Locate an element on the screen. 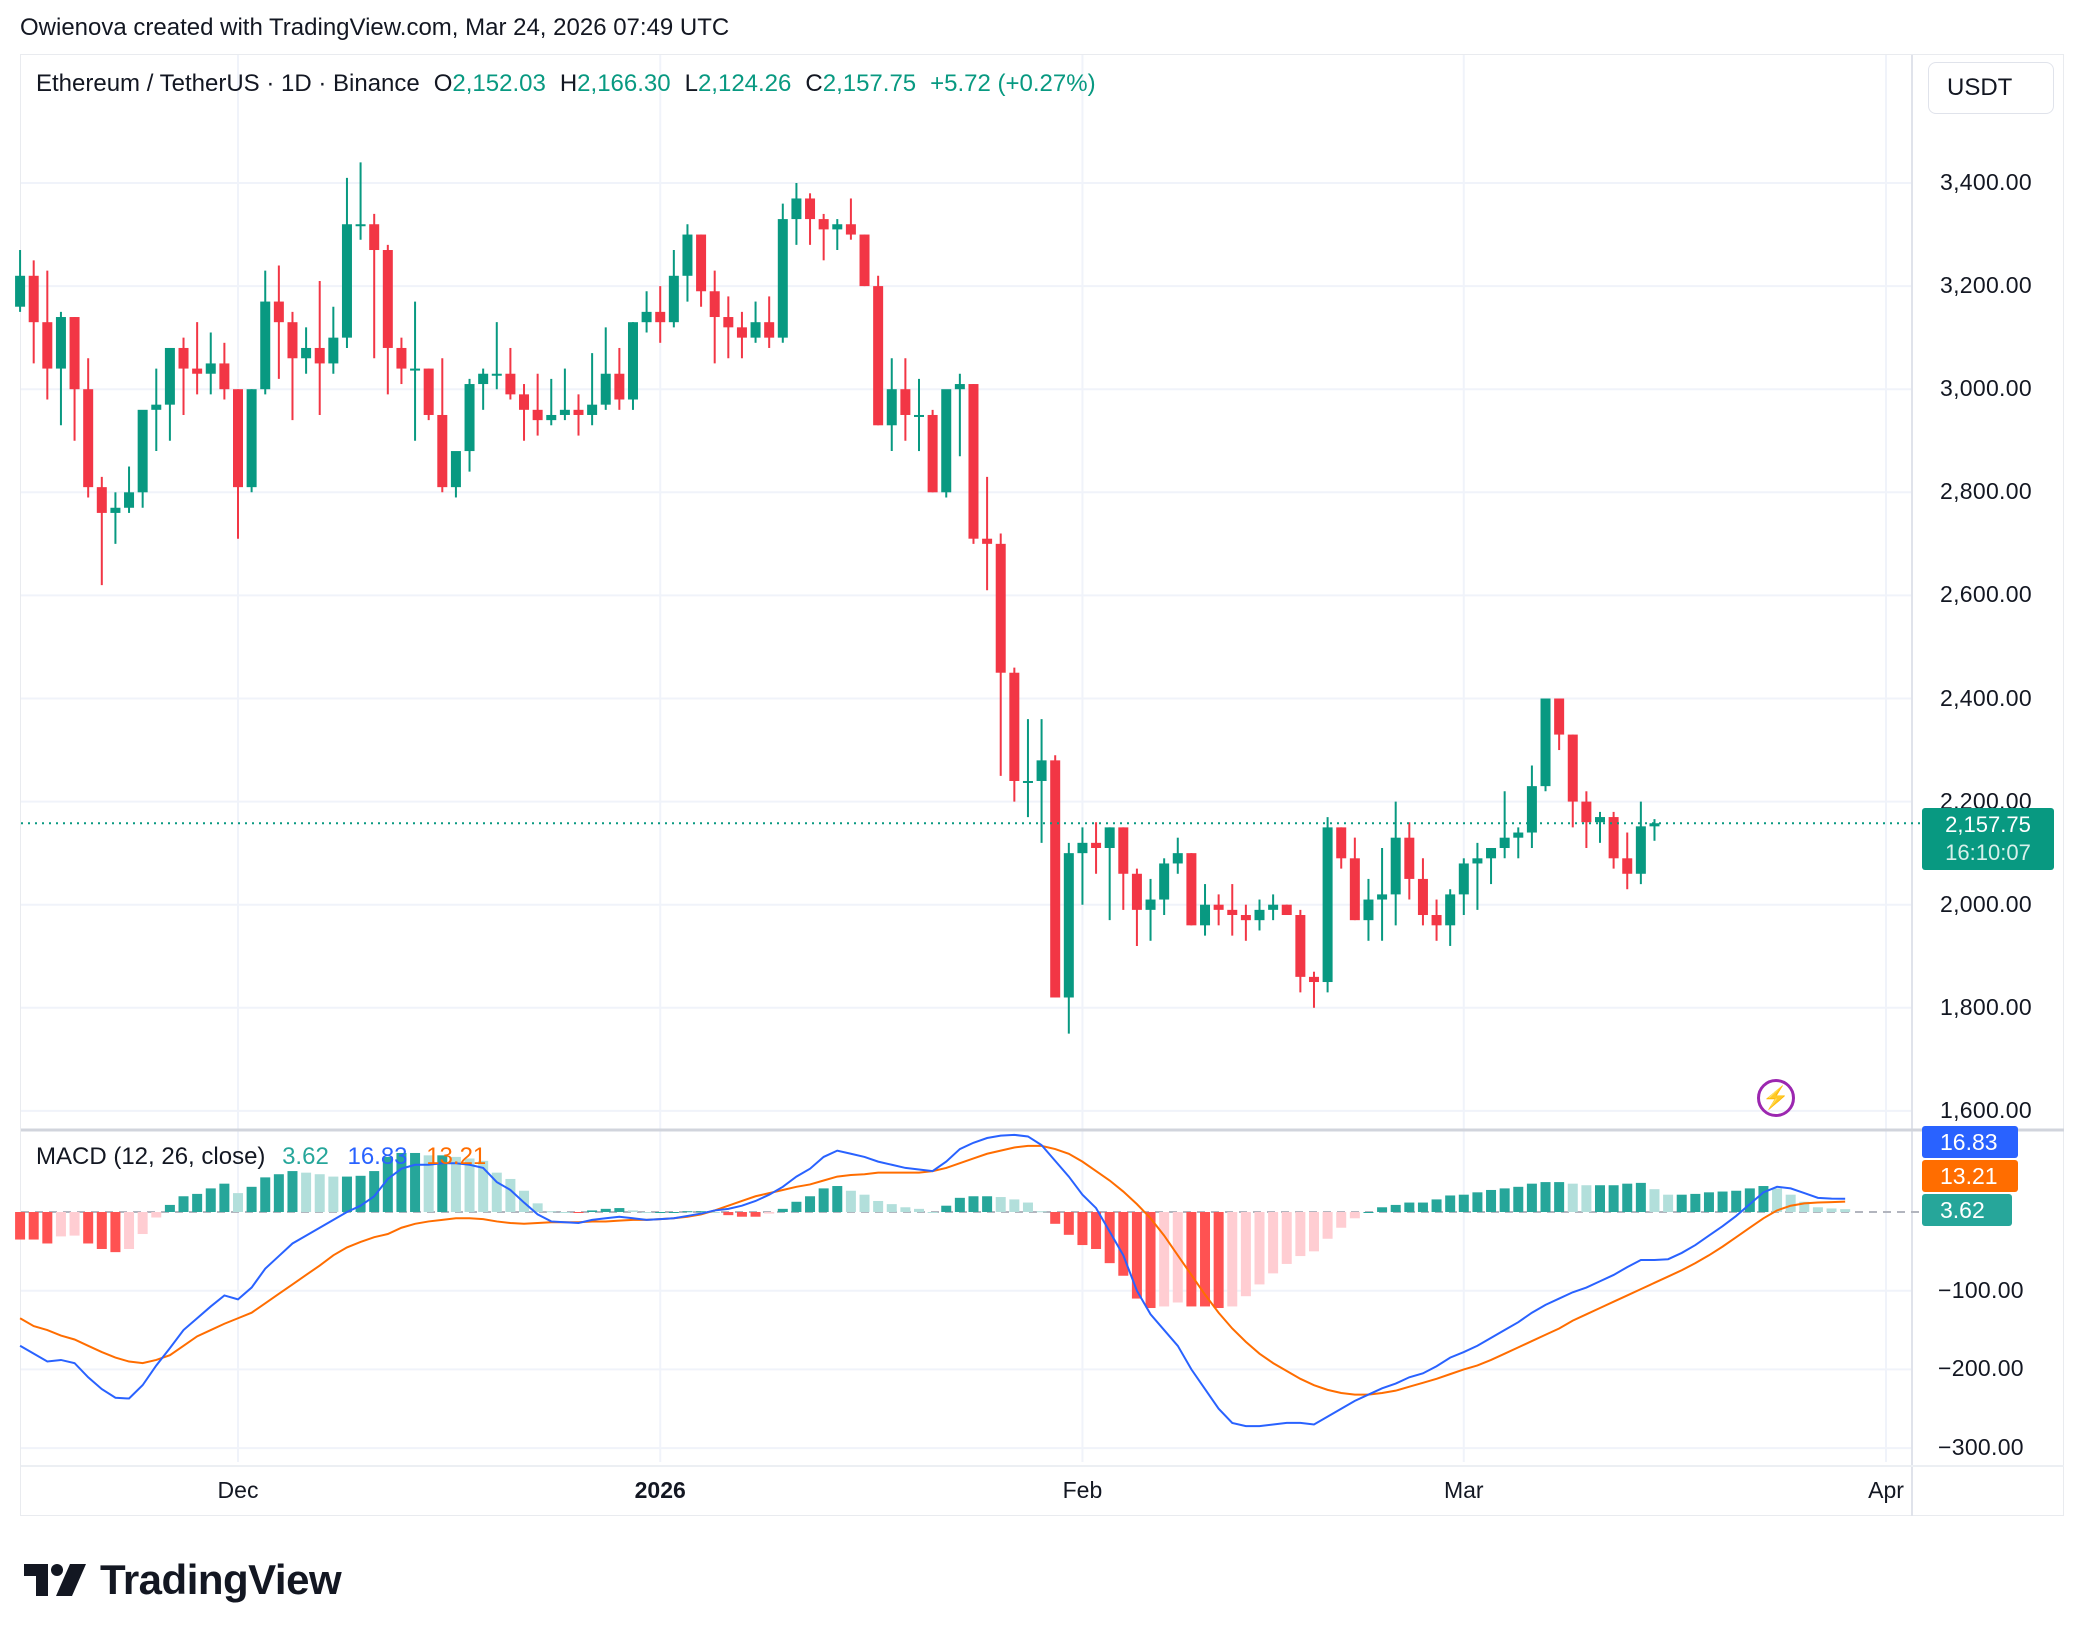 Image resolution: width=2084 pixels, height=1636 pixels. lightning-bolt-icon: ⚡ is located at coordinates (1776, 1098).